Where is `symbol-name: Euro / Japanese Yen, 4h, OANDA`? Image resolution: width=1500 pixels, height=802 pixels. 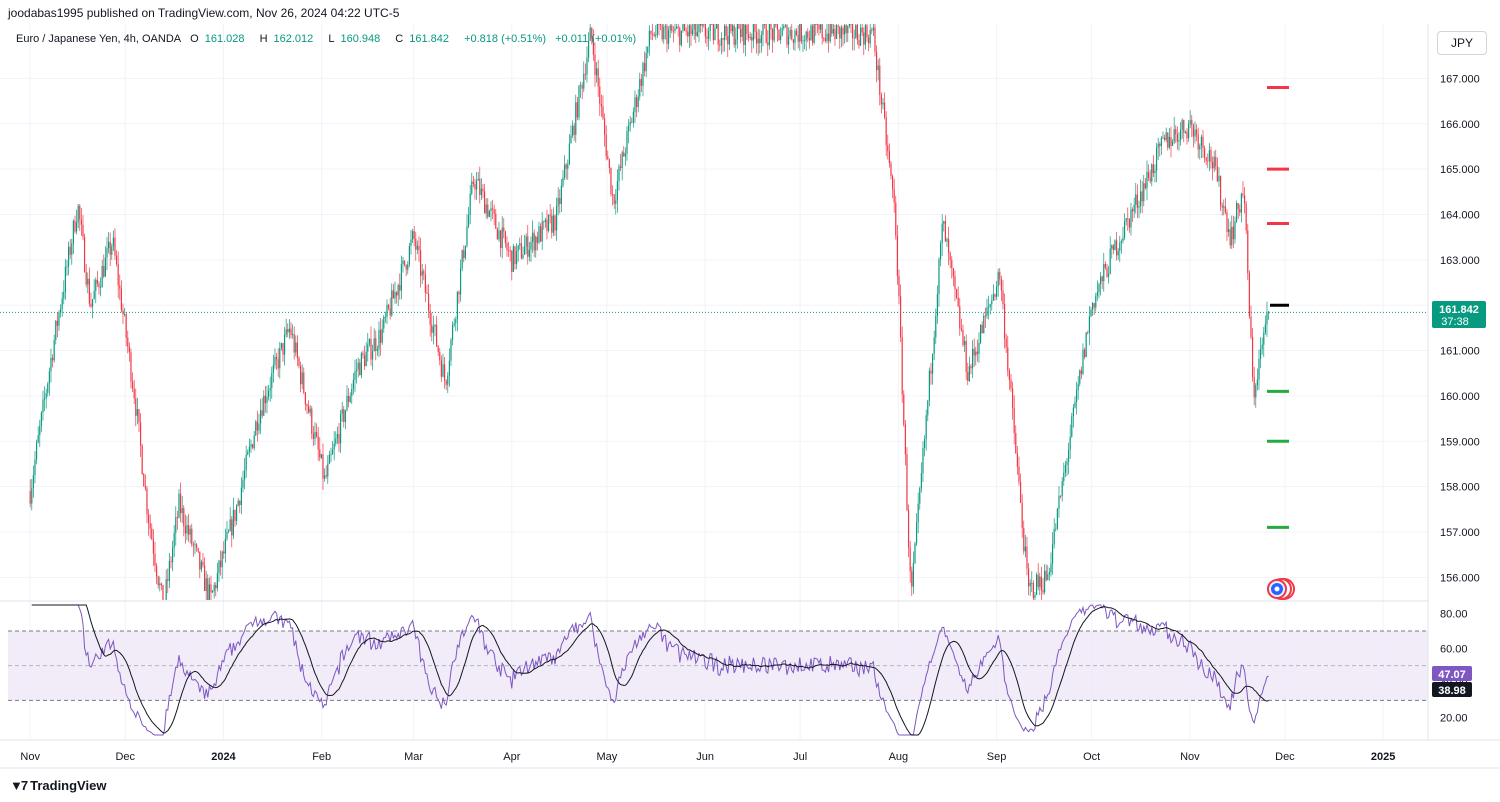
symbol-name: Euro / Japanese Yen, 4h, OANDA is located at coordinates (99, 39).